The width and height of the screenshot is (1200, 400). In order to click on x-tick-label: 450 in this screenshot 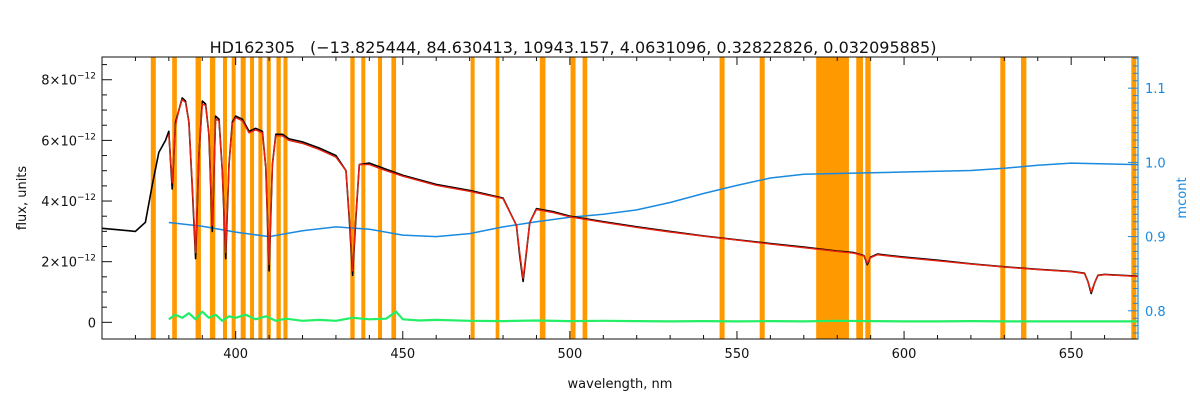, I will do `click(402, 354)`.